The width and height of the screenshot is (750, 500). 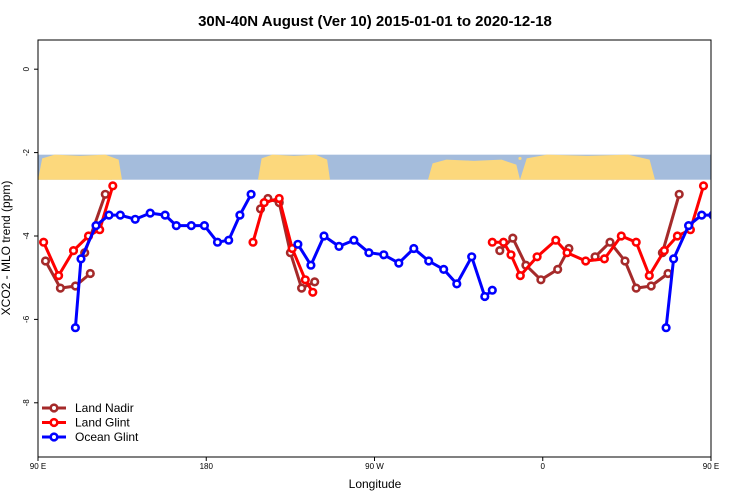 I want to click on x-tick-label: 90 W, so click(x=374, y=466).